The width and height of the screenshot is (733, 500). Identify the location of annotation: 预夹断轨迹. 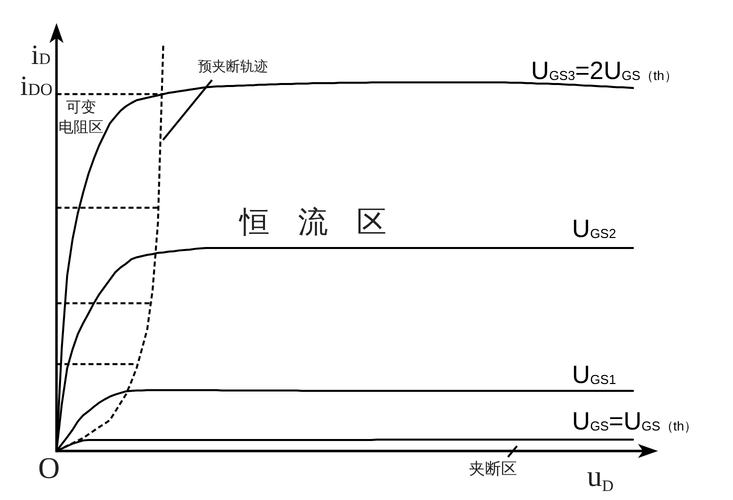
(233, 66).